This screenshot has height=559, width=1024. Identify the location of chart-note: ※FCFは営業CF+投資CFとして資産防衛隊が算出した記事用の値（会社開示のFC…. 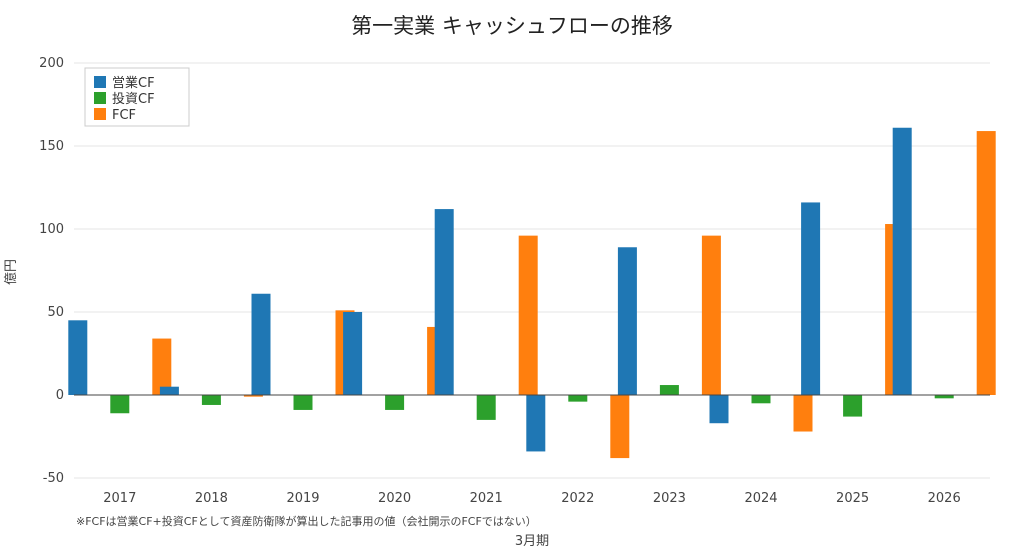
(306, 521).